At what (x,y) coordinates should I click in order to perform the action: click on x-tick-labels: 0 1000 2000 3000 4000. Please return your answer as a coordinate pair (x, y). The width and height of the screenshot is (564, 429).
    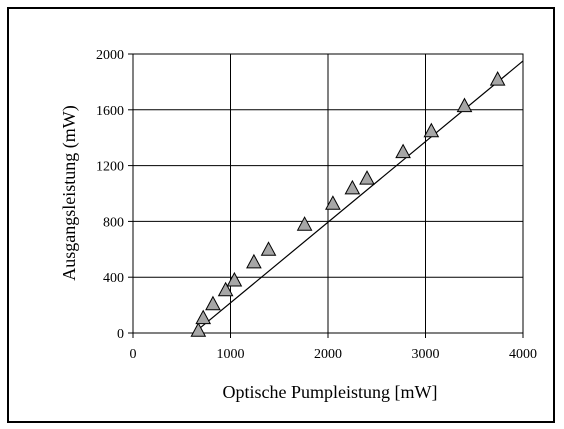
    Looking at the image, I should click on (334, 354).